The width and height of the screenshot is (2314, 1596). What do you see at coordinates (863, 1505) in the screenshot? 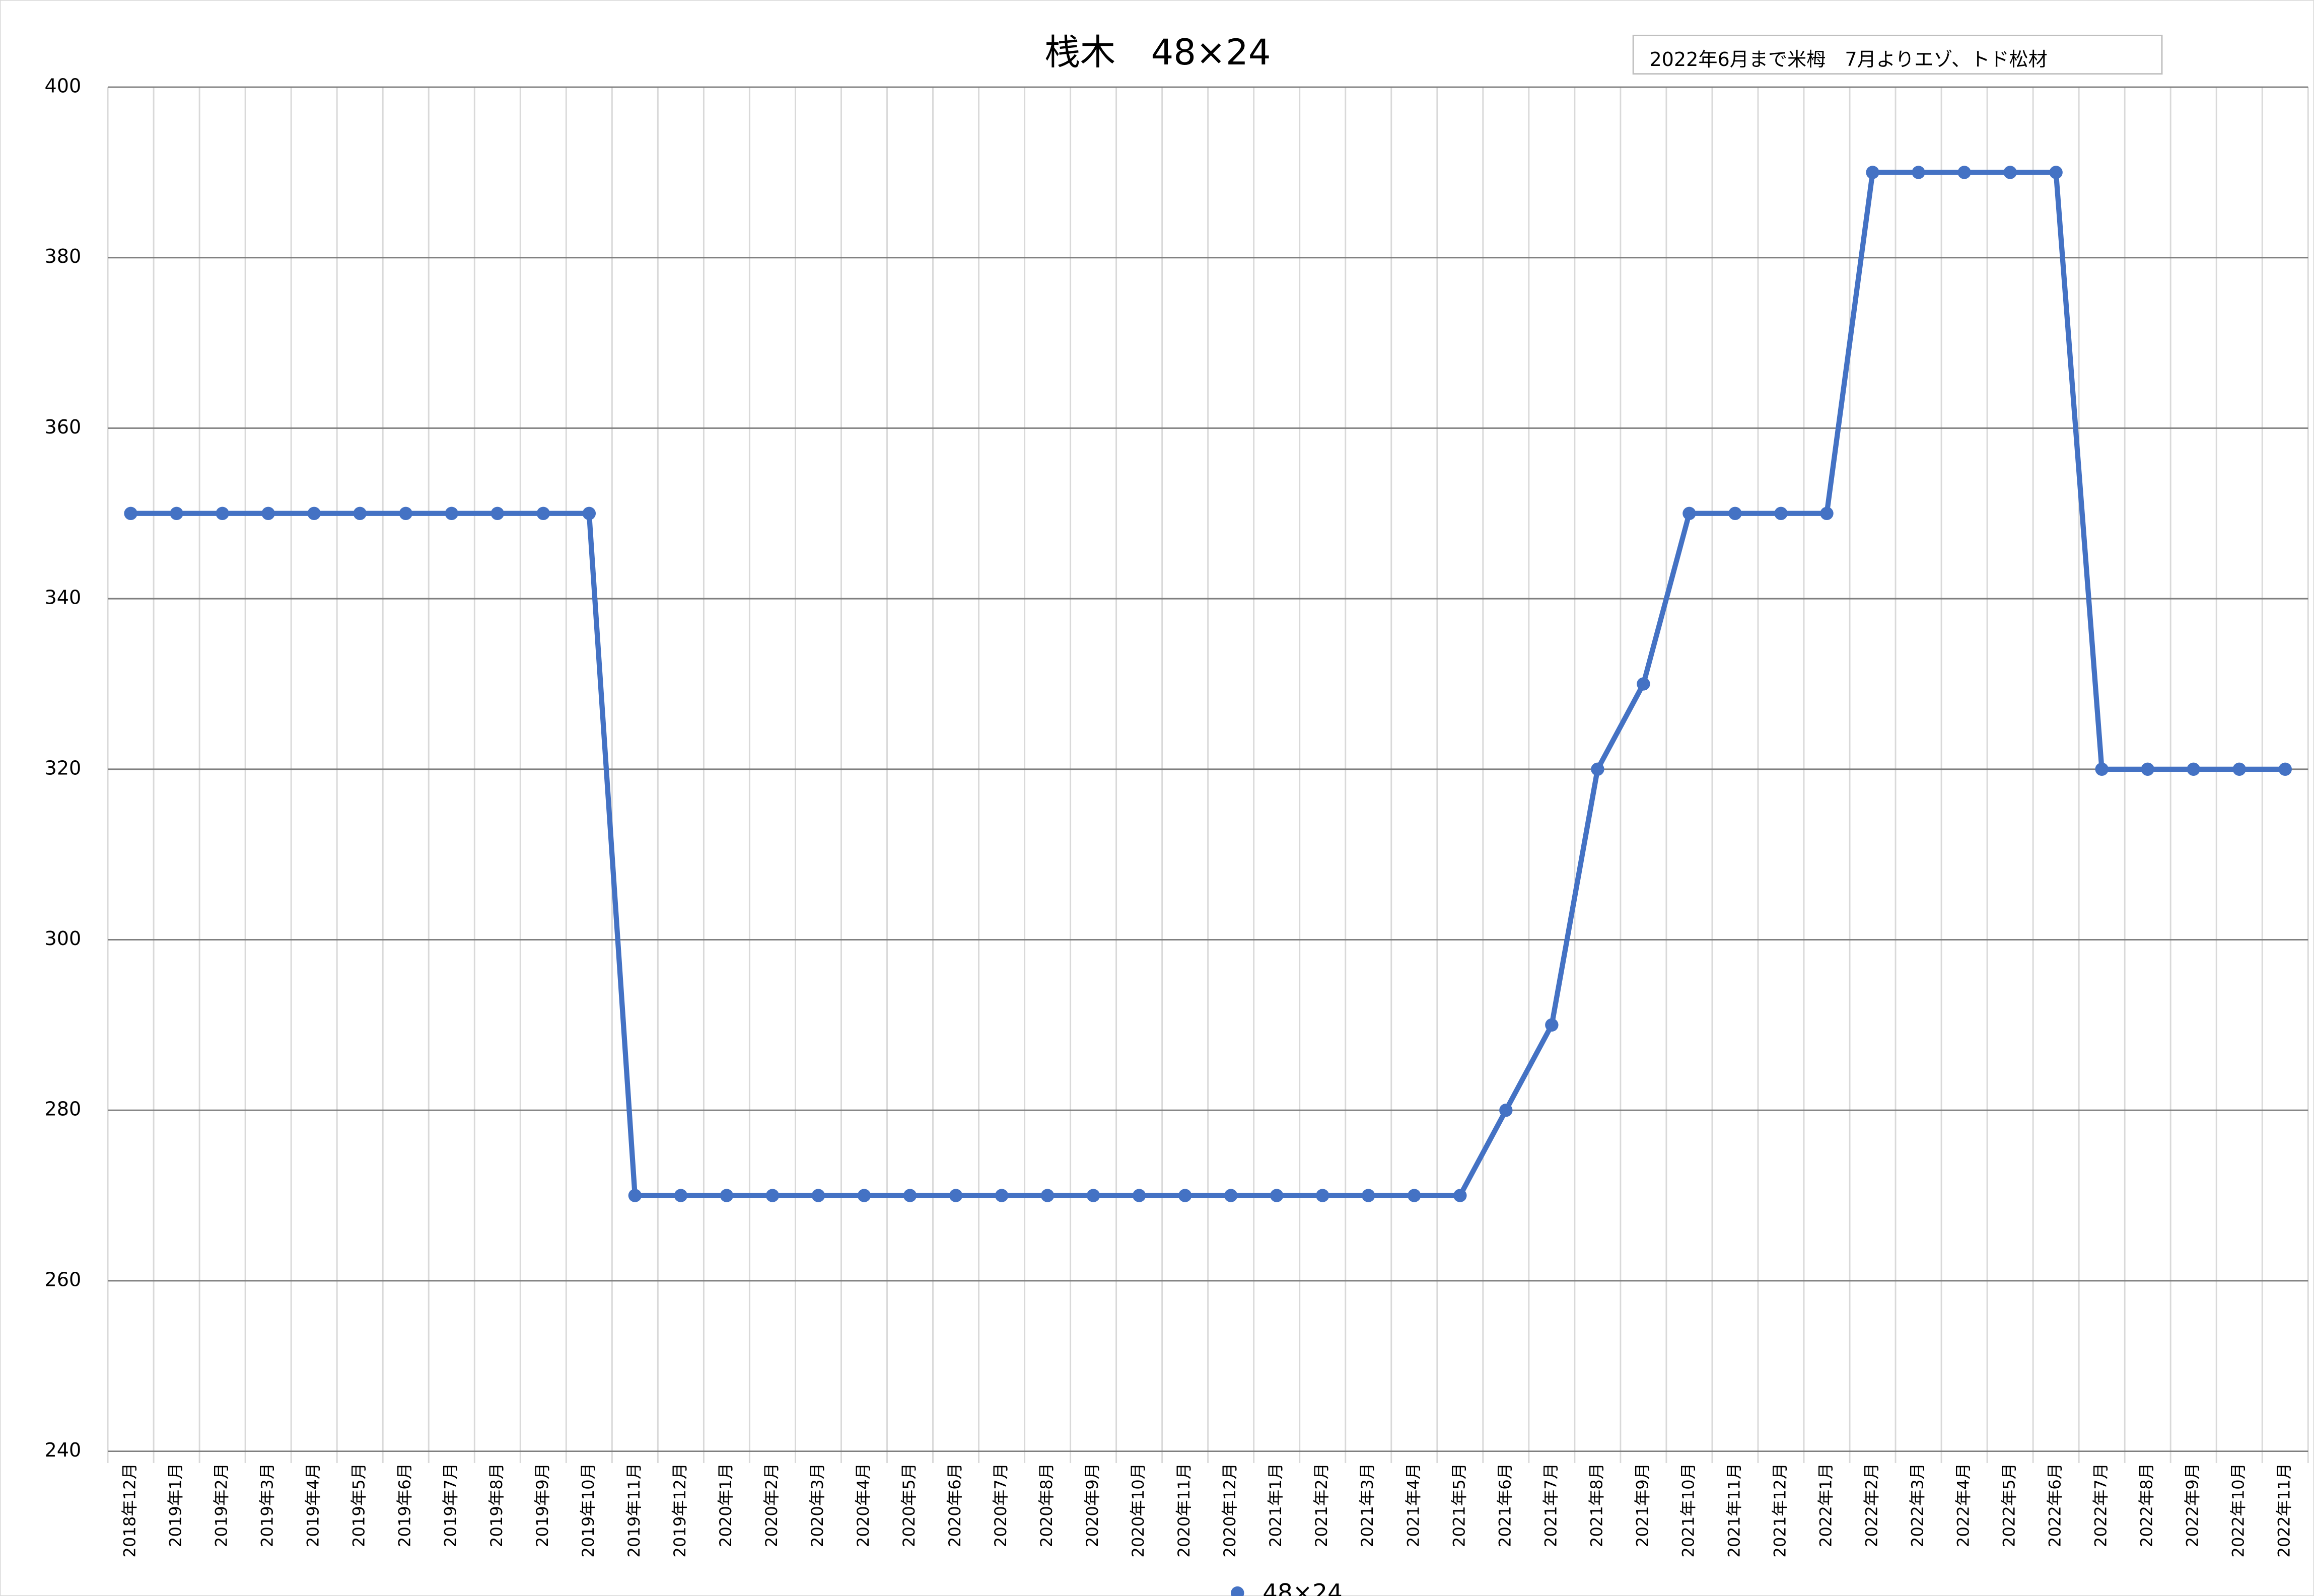
I see `x-tick-label: 2020年4月` at bounding box center [863, 1505].